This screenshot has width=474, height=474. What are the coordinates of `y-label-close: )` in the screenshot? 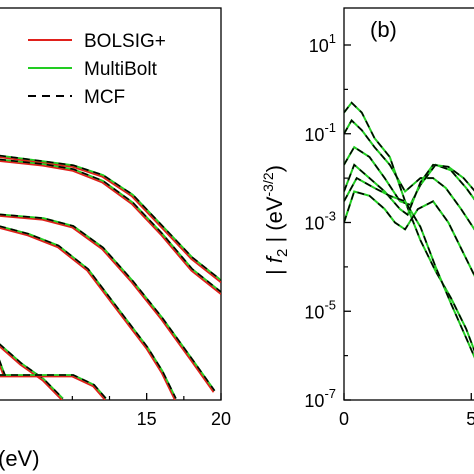 It's located at (274, 168).